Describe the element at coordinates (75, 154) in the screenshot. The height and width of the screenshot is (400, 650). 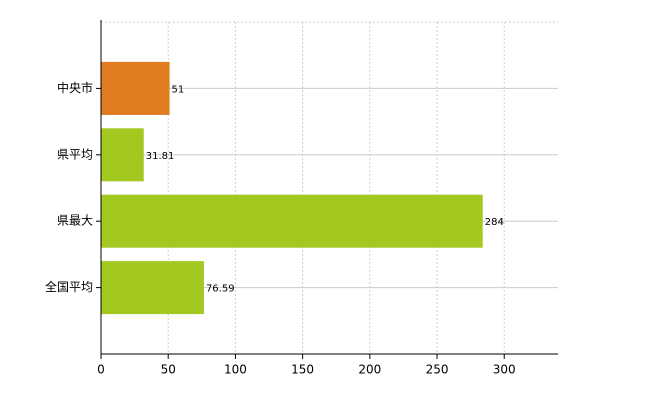
I see `y-tick-label: 県平均` at that location.